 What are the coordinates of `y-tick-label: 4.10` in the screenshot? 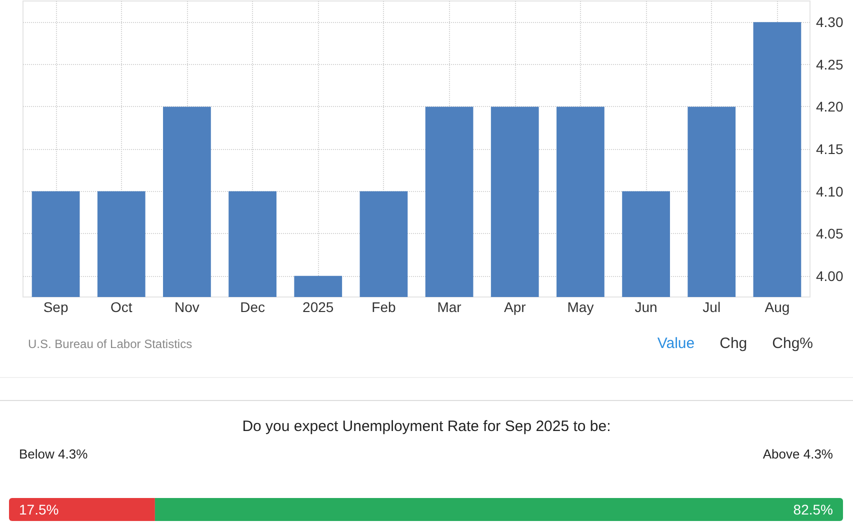 It's located at (830, 191).